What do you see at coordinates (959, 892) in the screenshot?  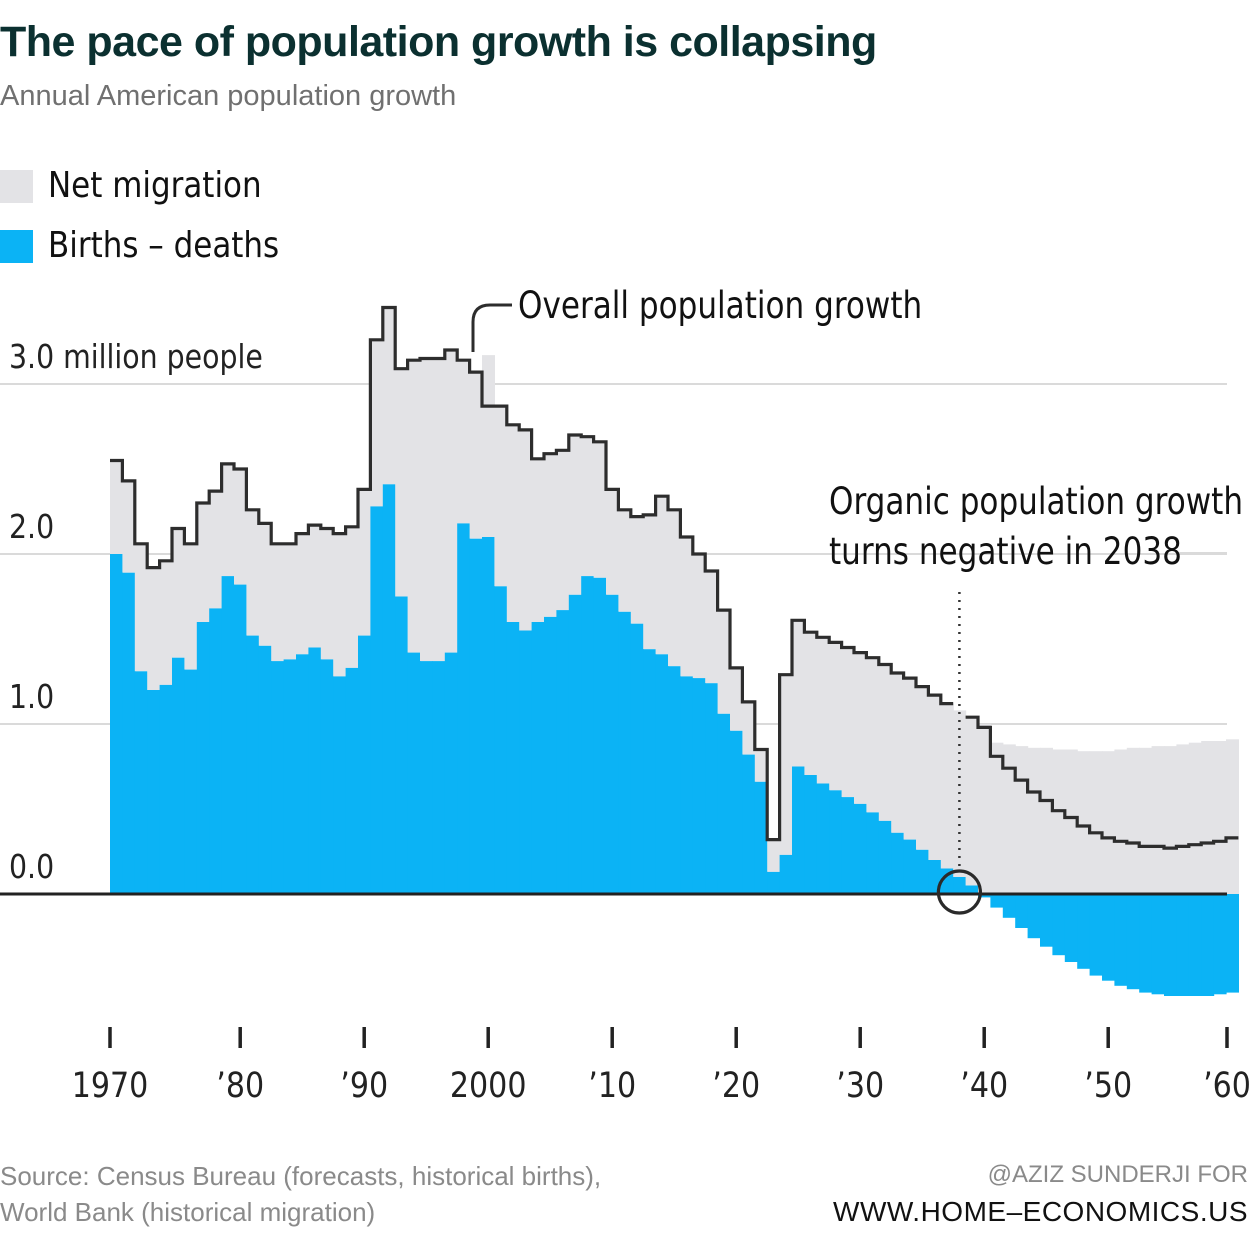 I see `highlight-circle-marker` at bounding box center [959, 892].